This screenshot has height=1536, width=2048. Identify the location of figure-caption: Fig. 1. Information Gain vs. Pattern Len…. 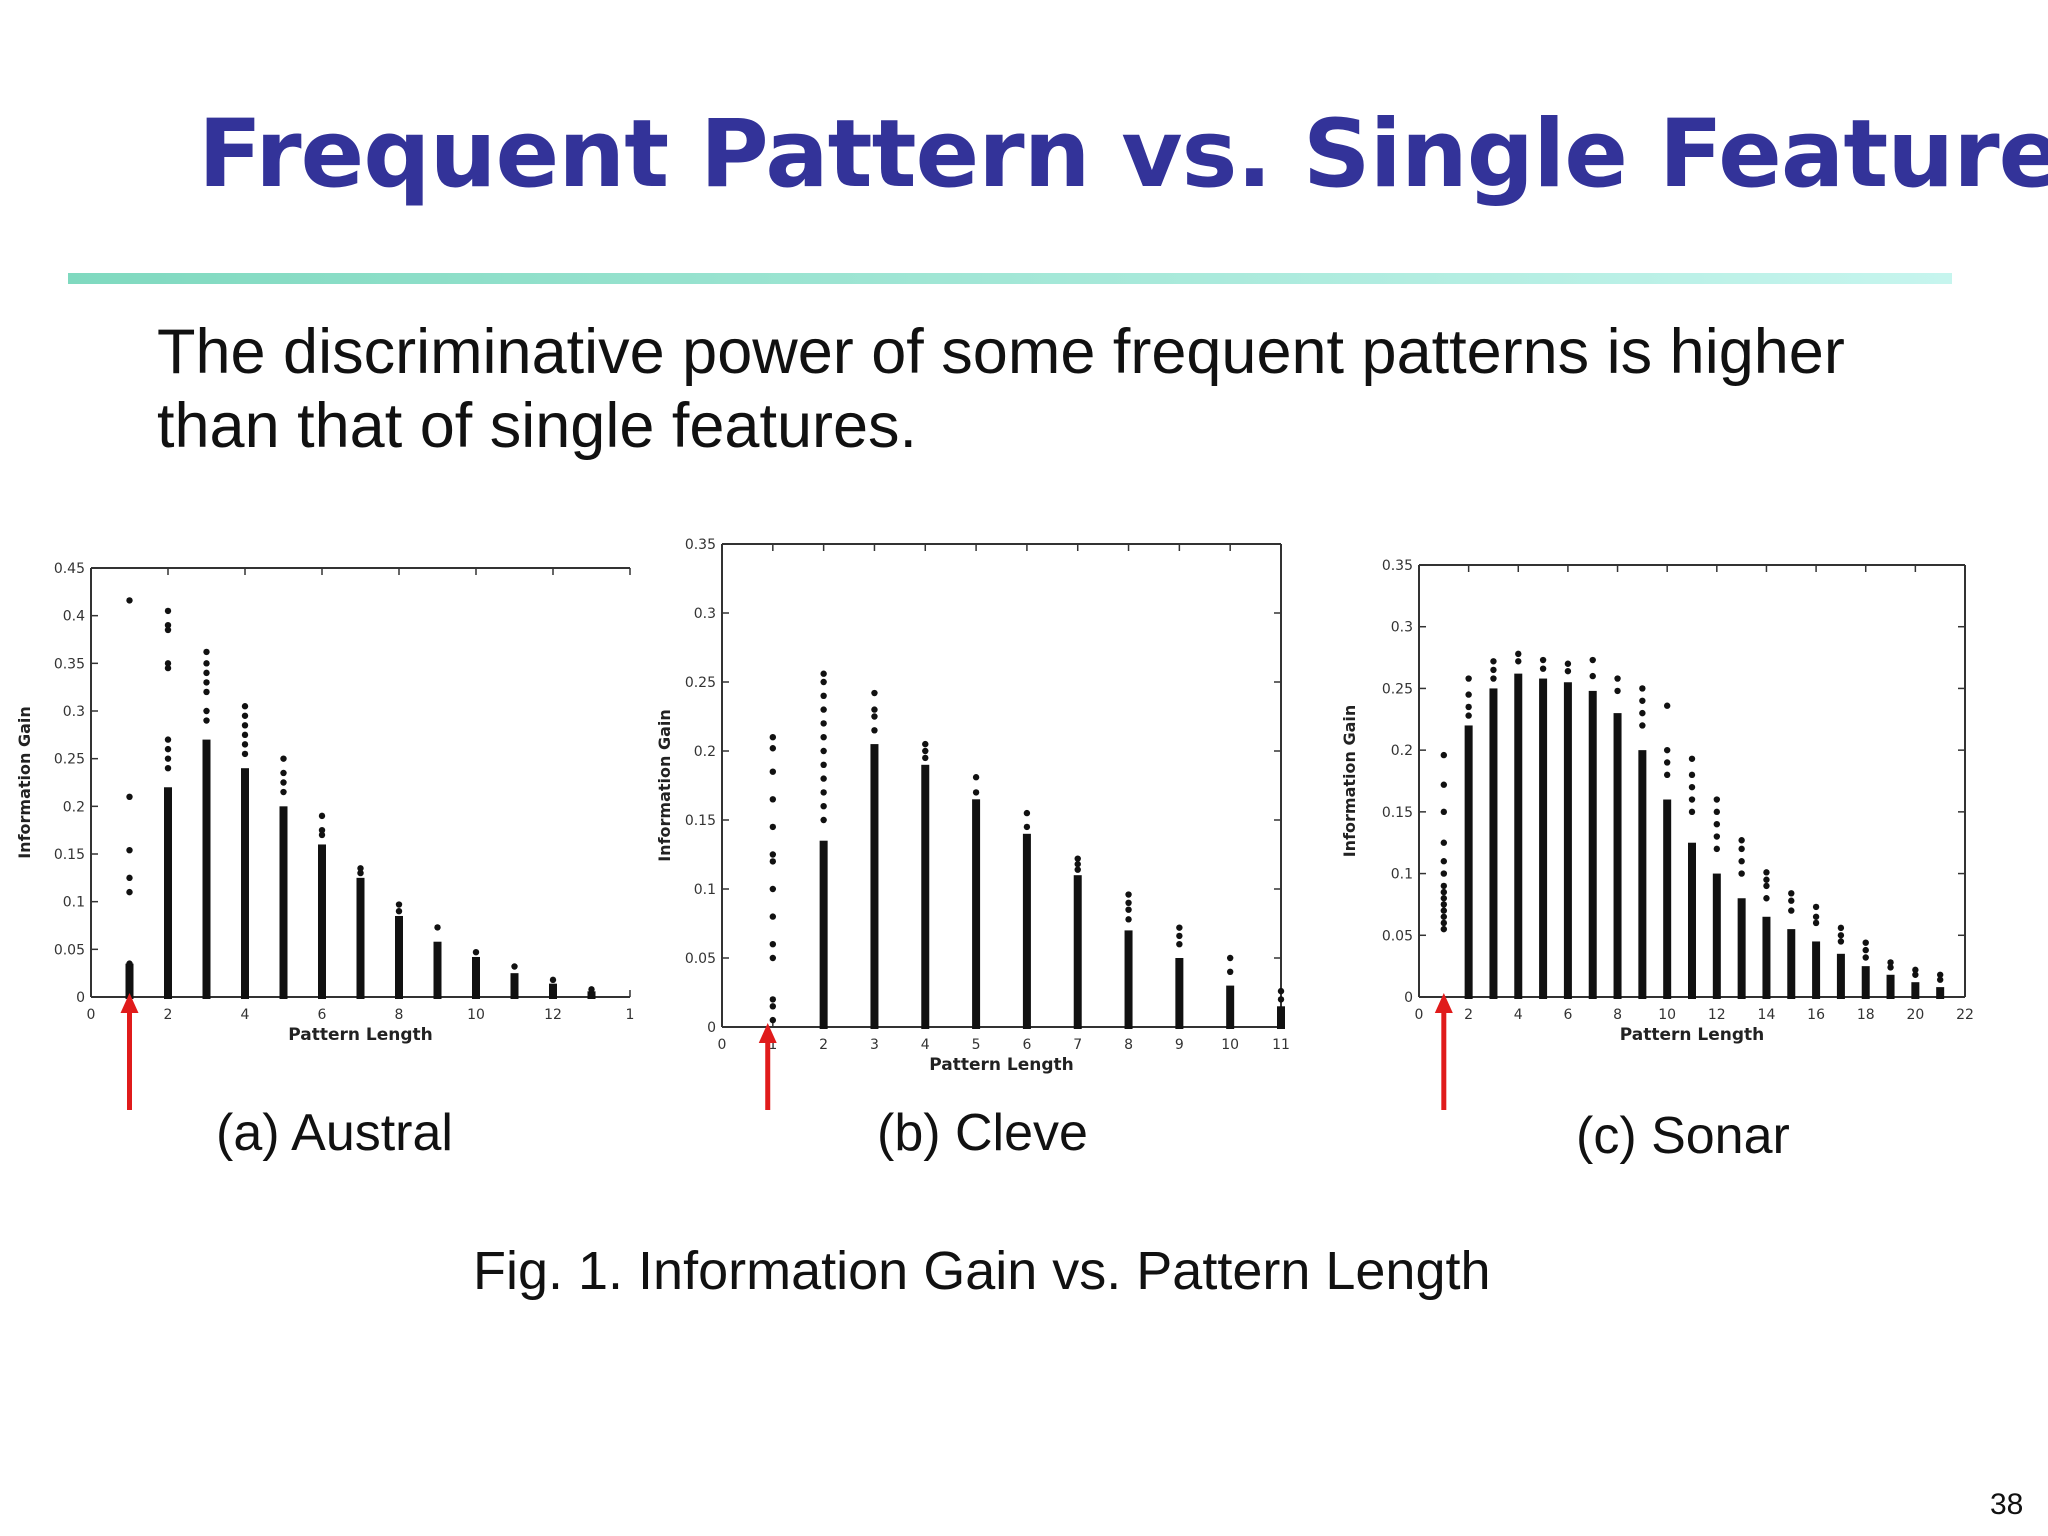
(982, 1271).